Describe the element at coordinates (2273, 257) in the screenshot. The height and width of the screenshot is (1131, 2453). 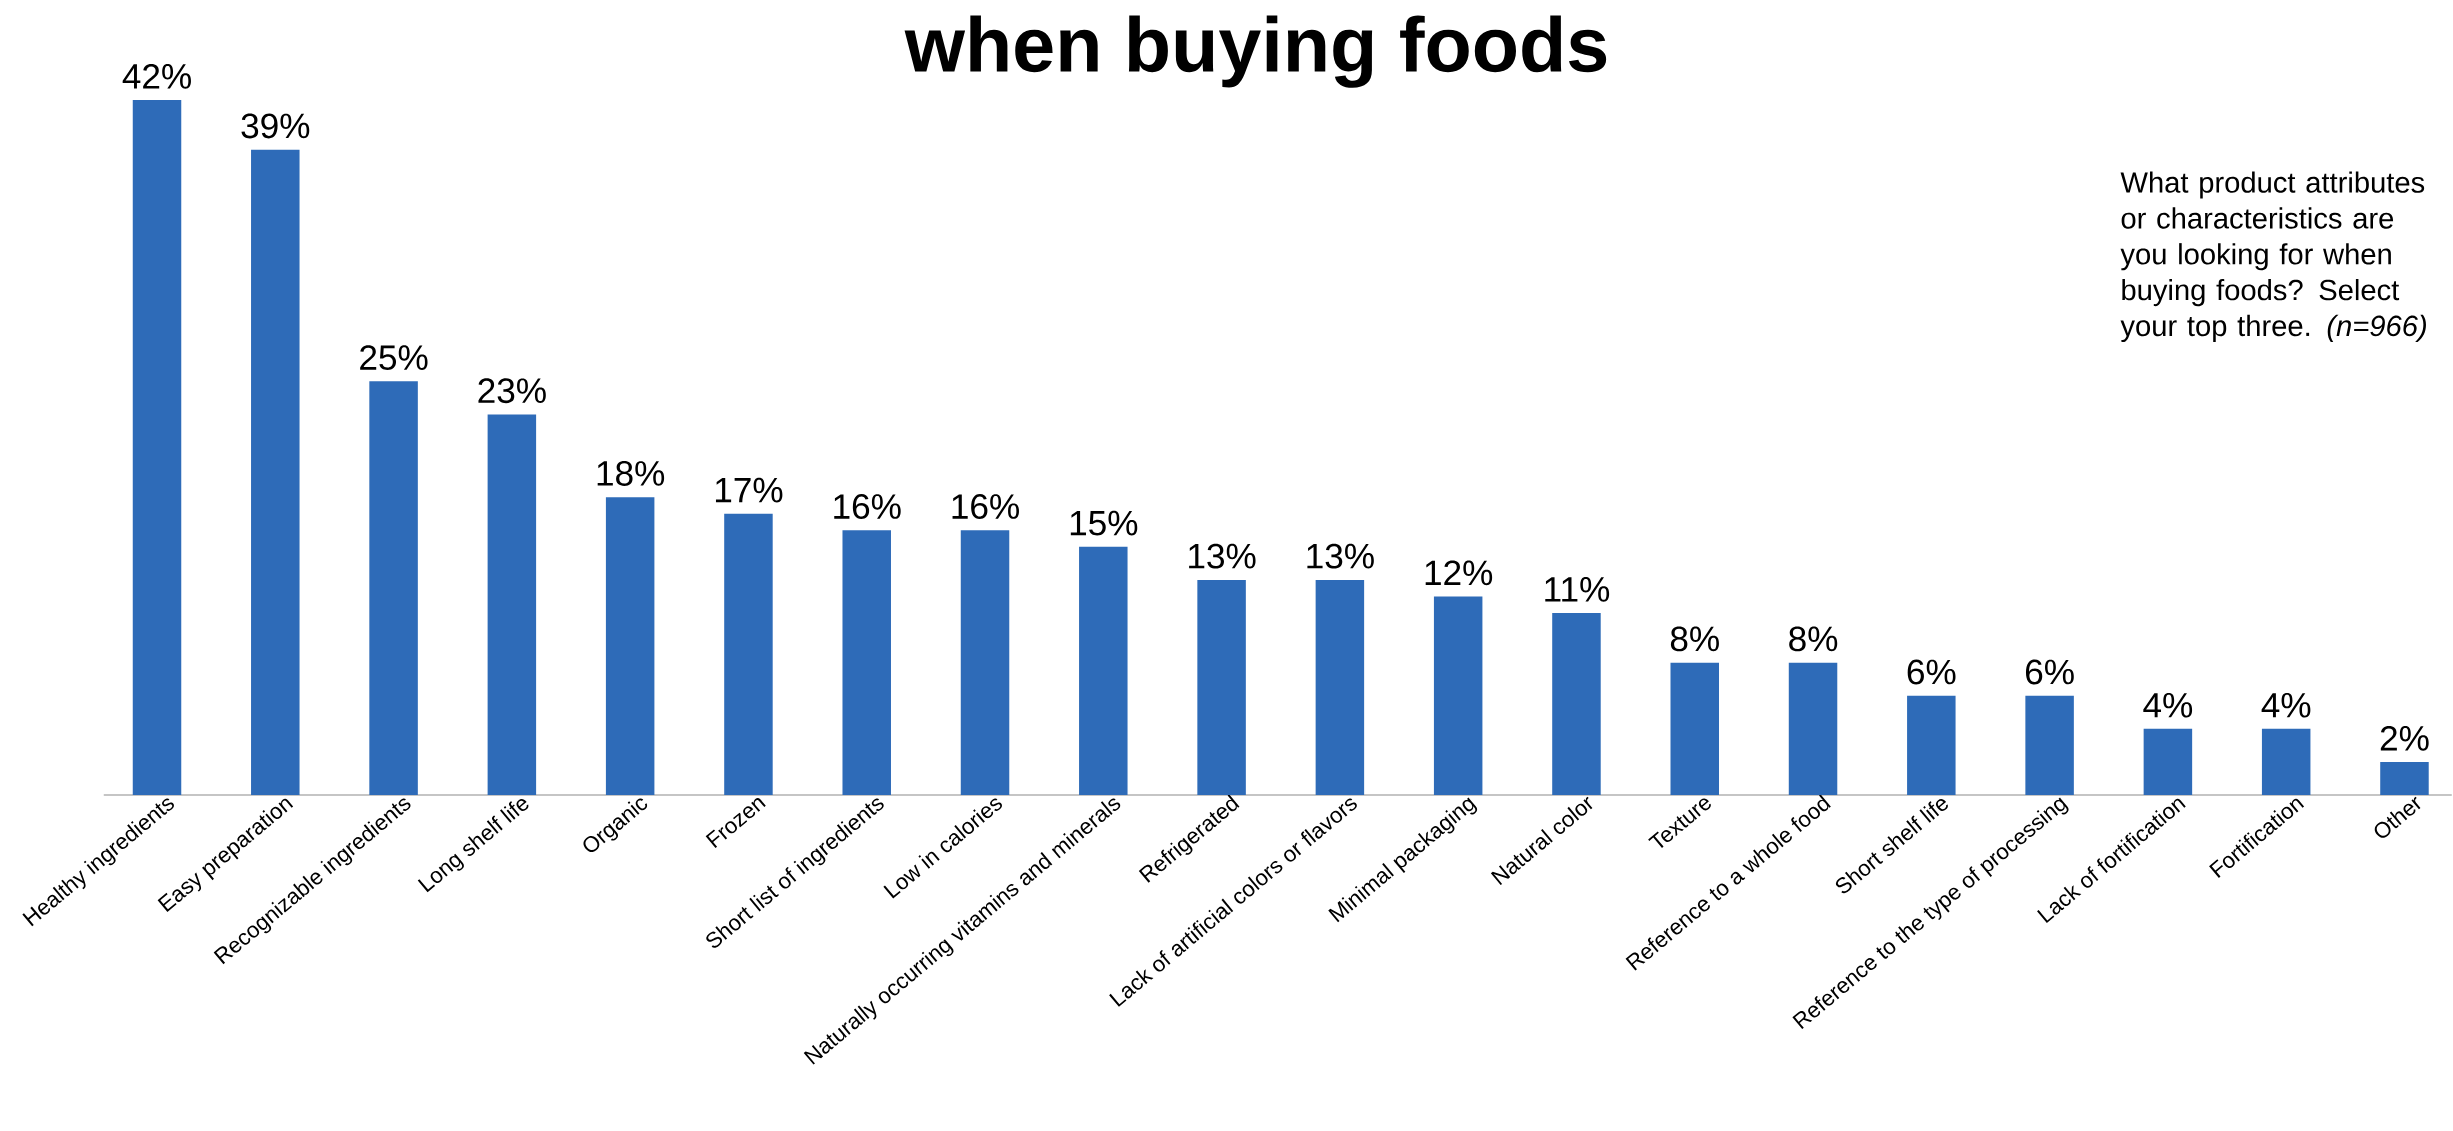
I see `annotation: What product attributes or characteristics are you looking for when buying foods? Select your top three. (n=966)` at that location.